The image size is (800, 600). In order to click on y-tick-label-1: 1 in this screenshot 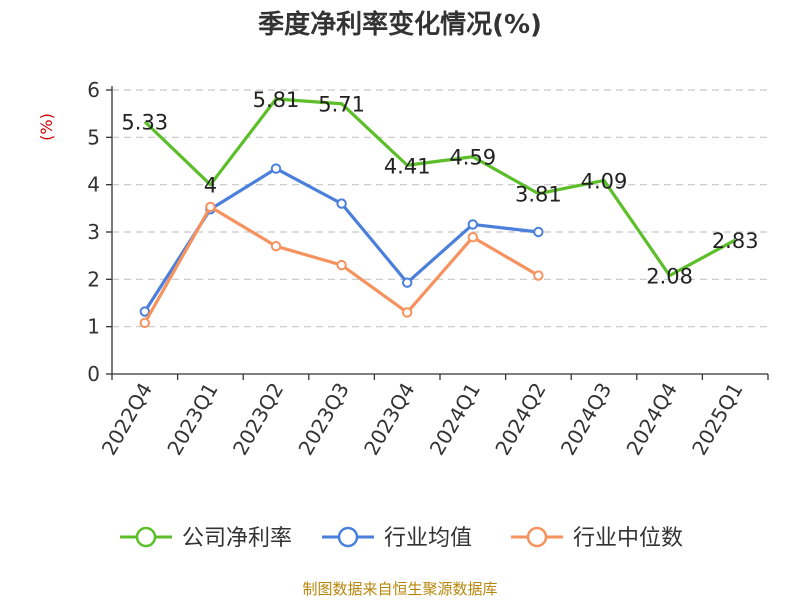, I will do `click(93, 327)`.